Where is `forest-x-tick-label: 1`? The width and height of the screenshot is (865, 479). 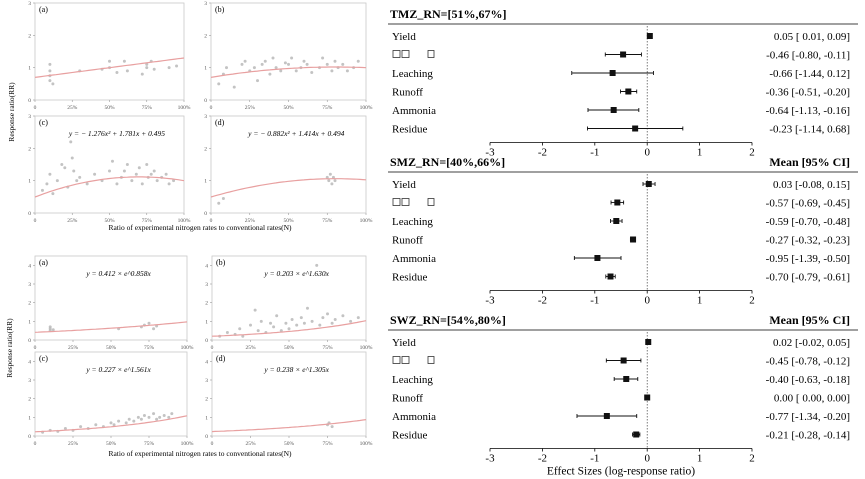 forest-x-tick-label: 1 is located at coordinates (700, 153).